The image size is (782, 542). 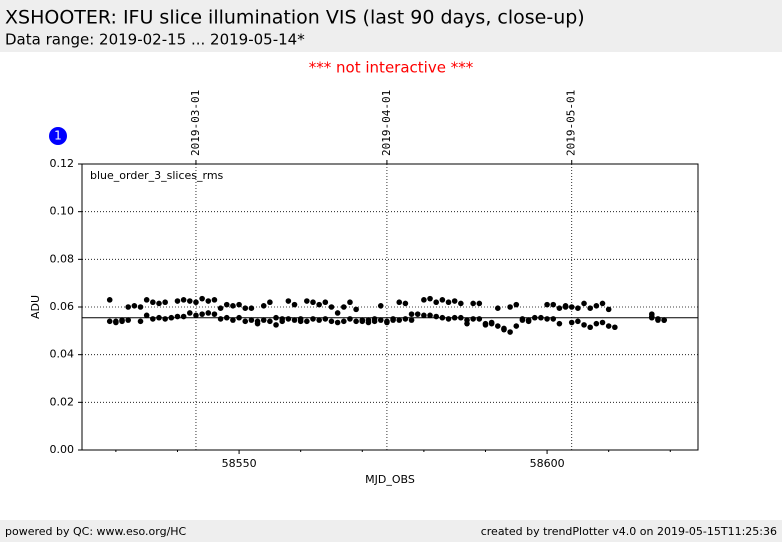 I want to click on y-tick-label: 0.04, so click(x=62, y=354).